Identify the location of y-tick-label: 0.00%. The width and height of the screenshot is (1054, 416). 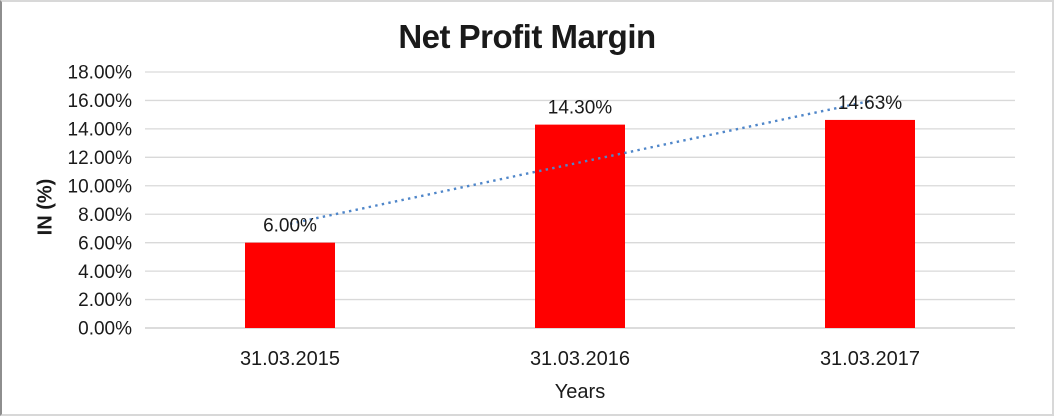
(105, 329).